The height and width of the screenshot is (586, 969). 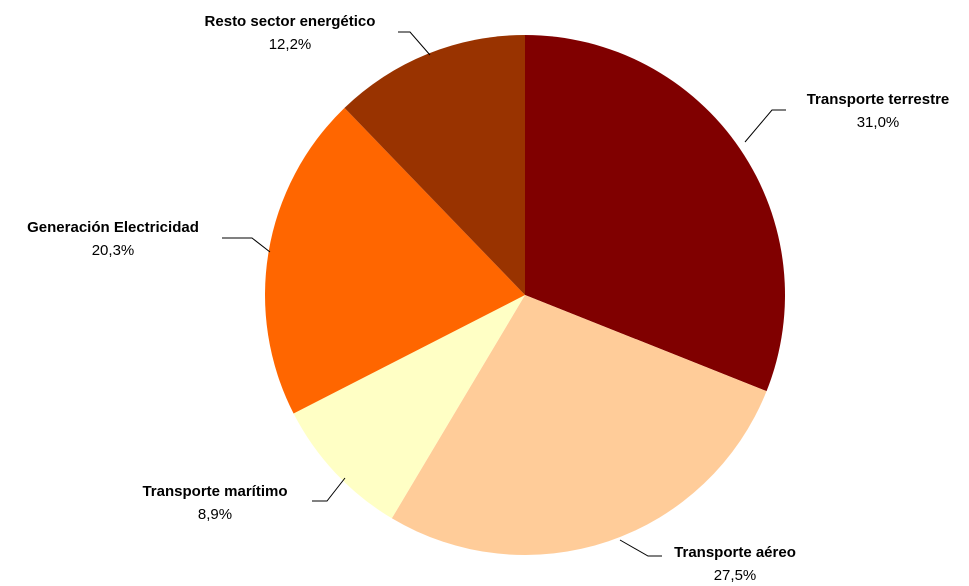 I want to click on slice-value-label: 20,3%, so click(x=113, y=250).